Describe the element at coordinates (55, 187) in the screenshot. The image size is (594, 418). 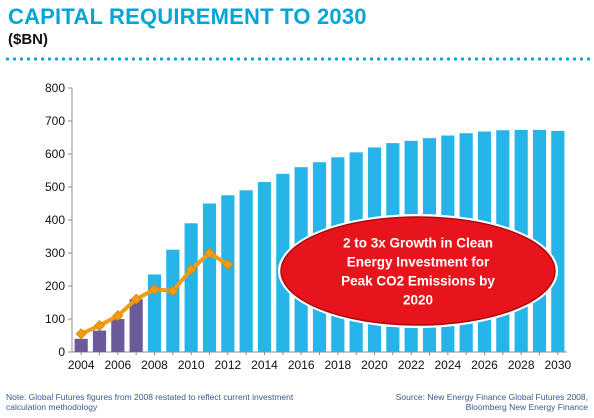
I see `y-tick-label: 500` at that location.